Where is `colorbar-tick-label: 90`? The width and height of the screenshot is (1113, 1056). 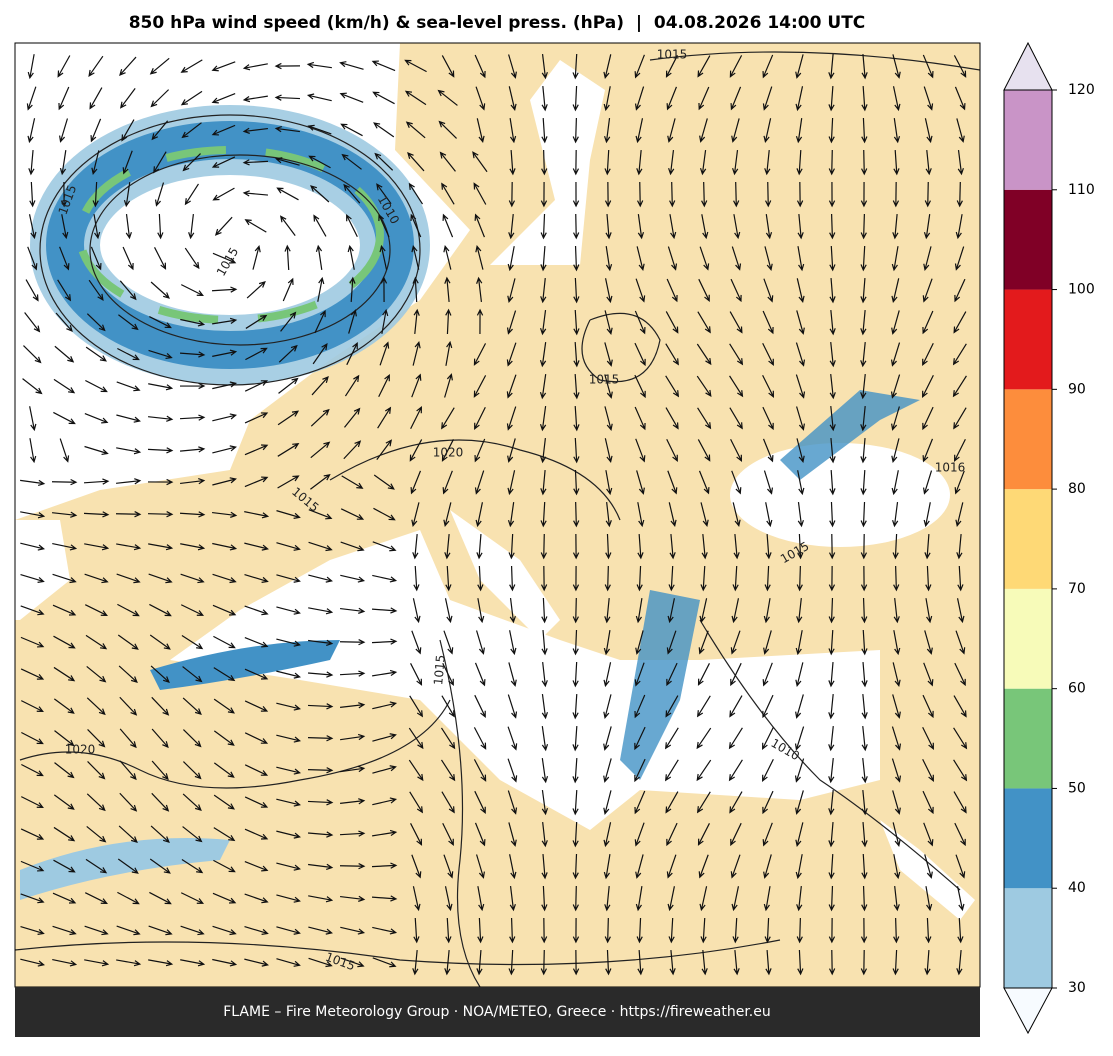
colorbar-tick-label: 90 is located at coordinates (1077, 389).